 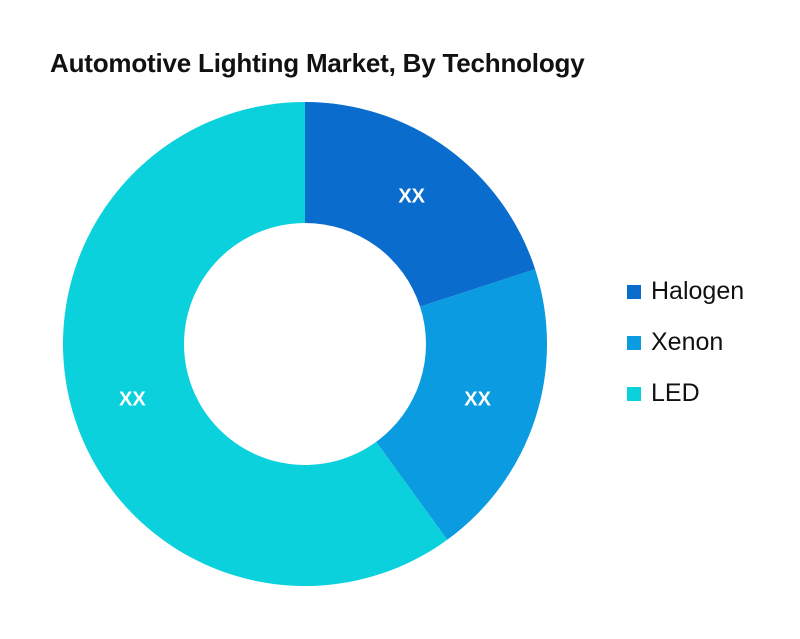 I want to click on legend-item-led: LED, so click(x=685, y=393).